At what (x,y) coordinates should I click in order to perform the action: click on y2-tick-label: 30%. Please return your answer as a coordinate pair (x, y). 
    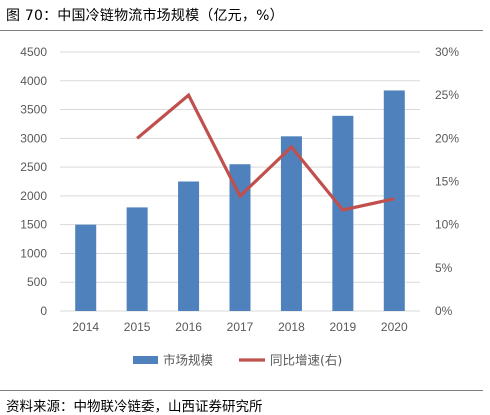
    Looking at the image, I should click on (447, 52).